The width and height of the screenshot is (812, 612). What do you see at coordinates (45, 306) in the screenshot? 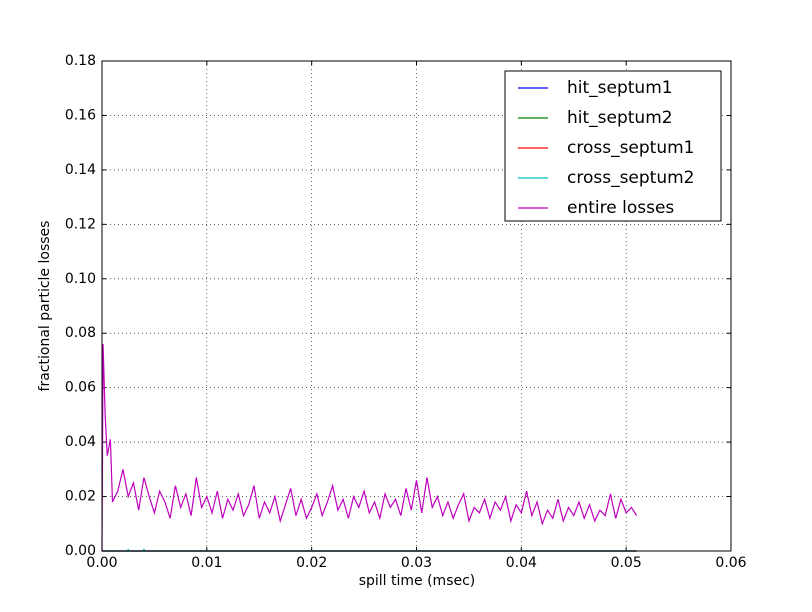
I see `y-axis-label: fractional particle losses` at bounding box center [45, 306].